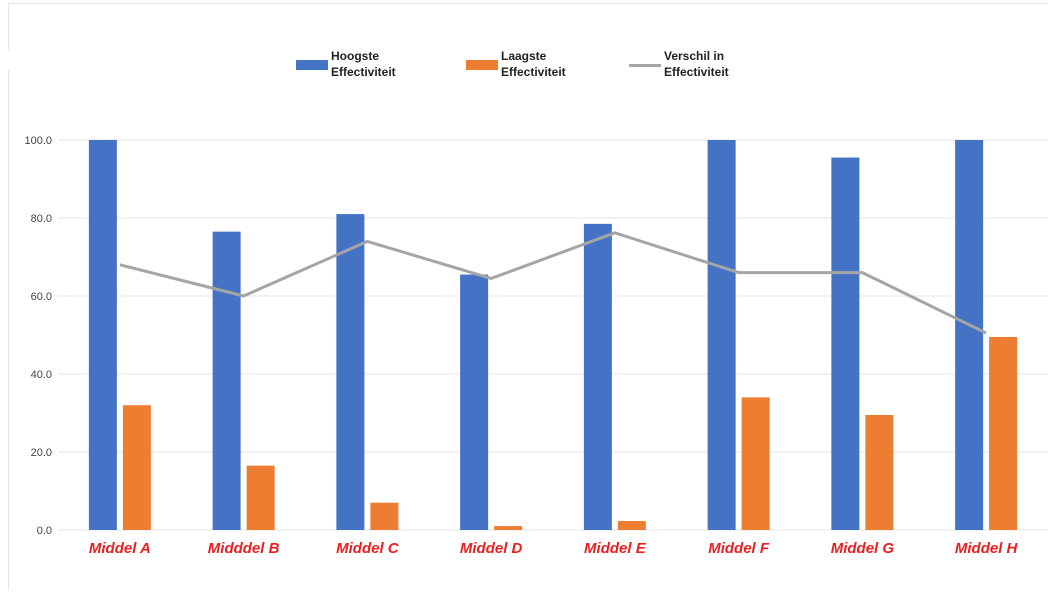 This screenshot has width=1057, height=594. I want to click on y-tick-label: 80.0, so click(41, 219).